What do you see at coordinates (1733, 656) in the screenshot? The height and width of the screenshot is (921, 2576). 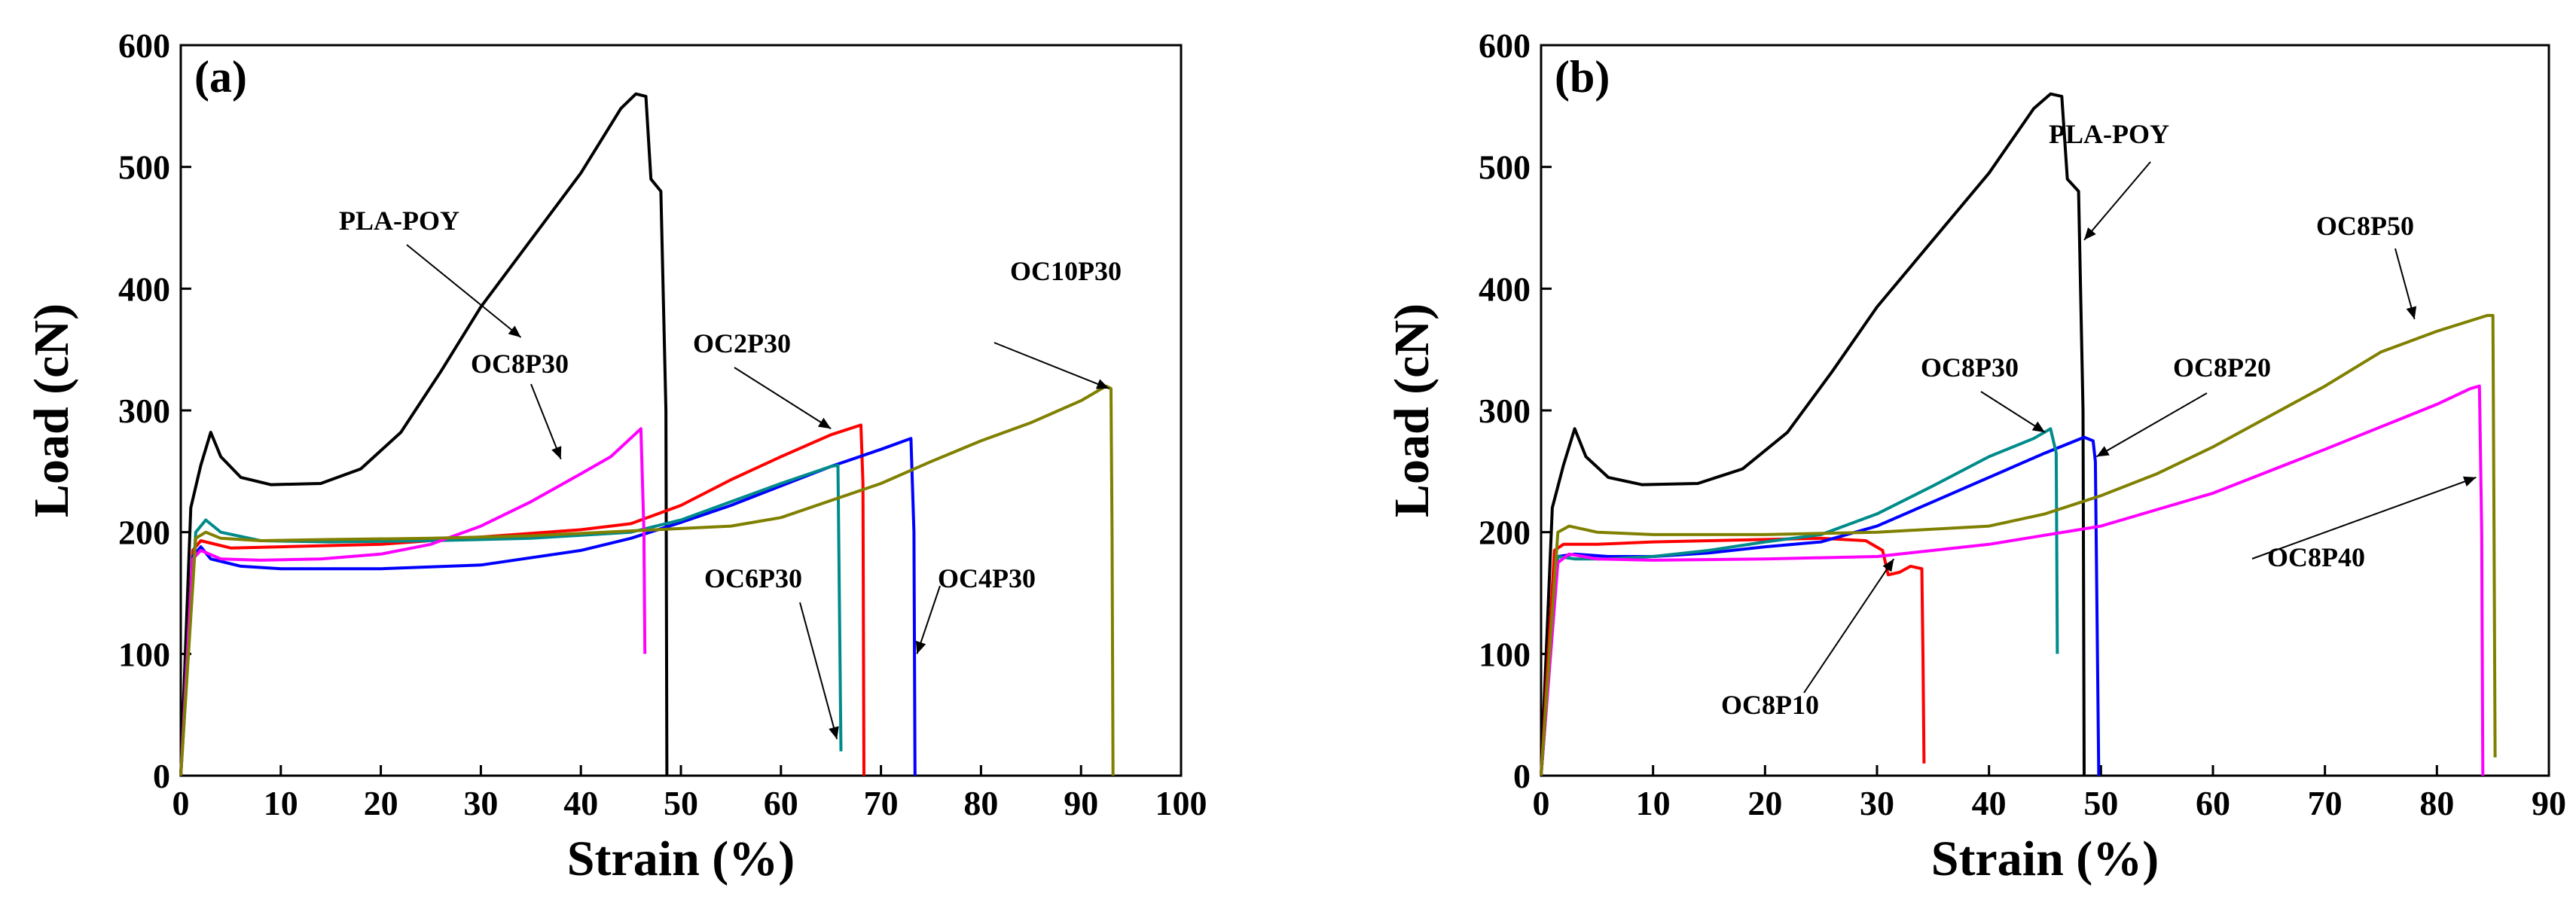 I see `series-line-oc8p10` at bounding box center [1733, 656].